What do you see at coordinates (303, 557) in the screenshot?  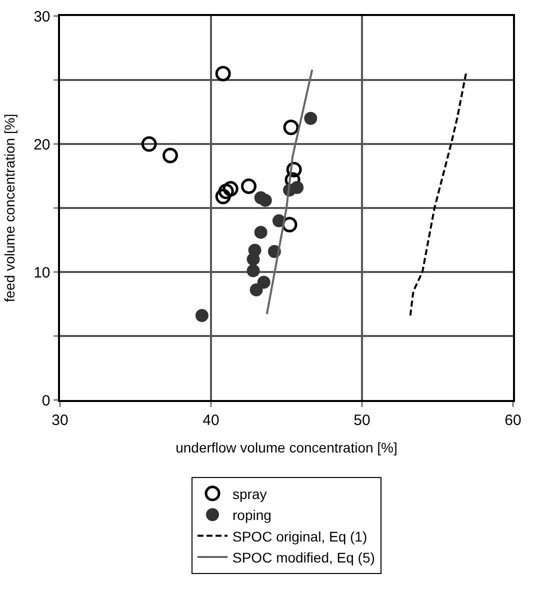 I see `legend-label: SPOC modified, Eq (5)` at bounding box center [303, 557].